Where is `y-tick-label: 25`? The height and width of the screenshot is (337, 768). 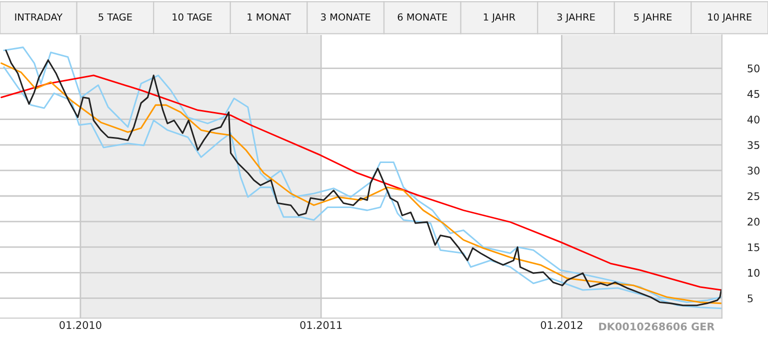
y-tick-label: 25 is located at coordinates (754, 196).